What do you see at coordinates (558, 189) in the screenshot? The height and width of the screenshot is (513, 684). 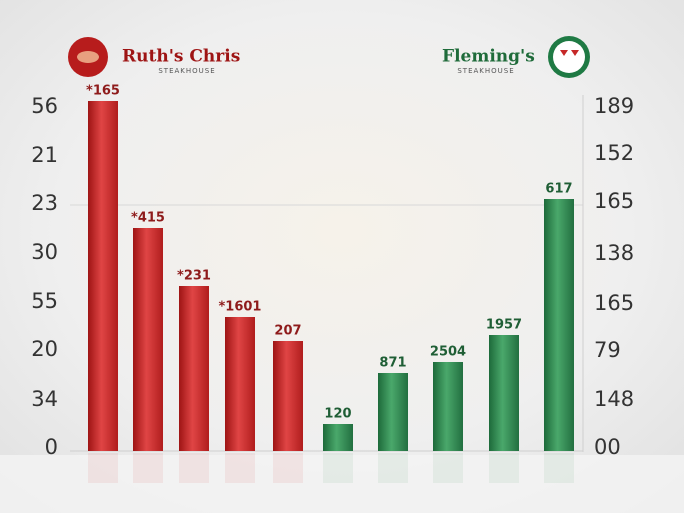 I see `bar-label: 617` at bounding box center [558, 189].